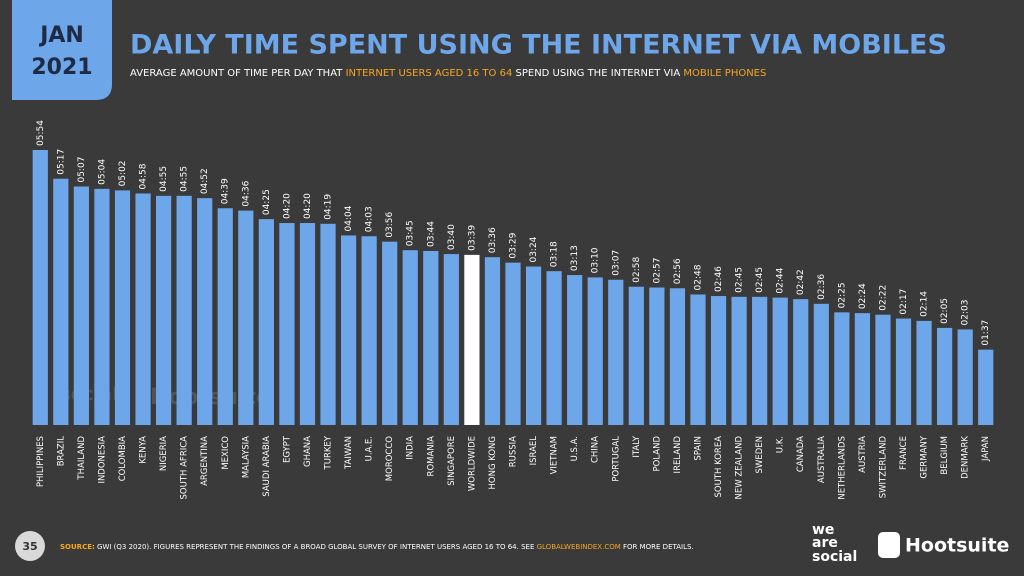 Image resolution: width=1024 pixels, height=576 pixels. I want to click on value-label: 03:40, so click(452, 237).